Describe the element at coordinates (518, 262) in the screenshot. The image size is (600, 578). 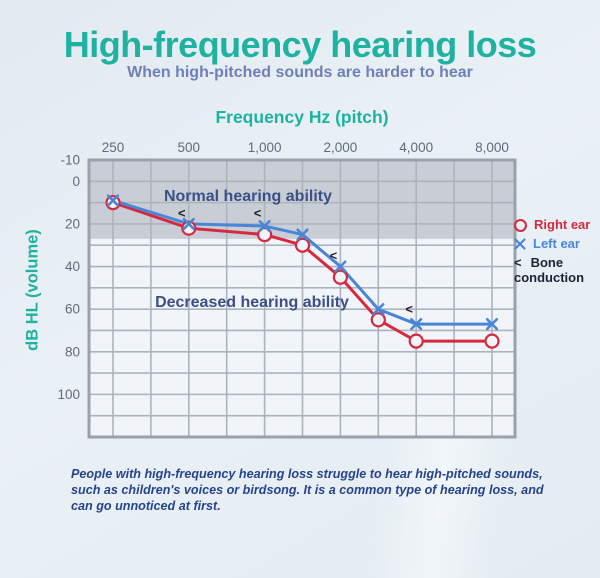
I see `bone-conduction-marker-icon: <` at that location.